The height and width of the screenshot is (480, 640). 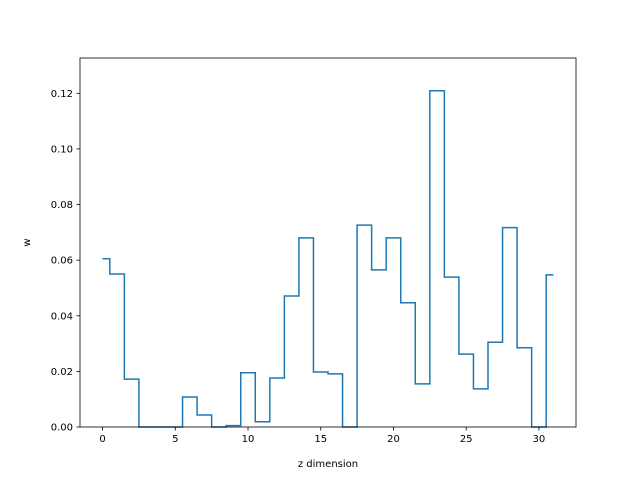 What do you see at coordinates (539, 439) in the screenshot?
I see `x-tick-label: 30` at bounding box center [539, 439].